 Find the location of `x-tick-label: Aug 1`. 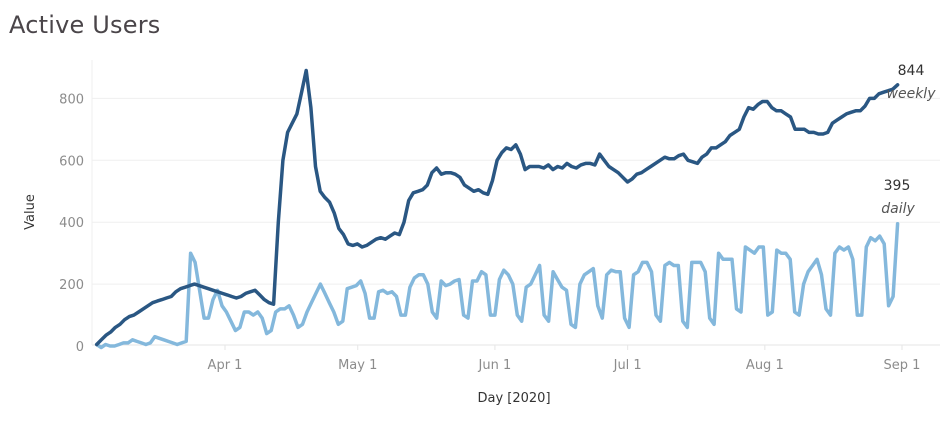

x-tick-label: Aug 1 is located at coordinates (765, 365).